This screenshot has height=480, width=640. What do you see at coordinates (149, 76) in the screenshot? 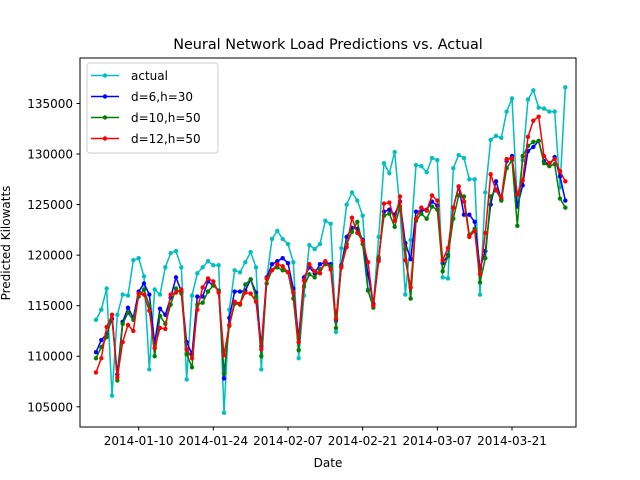
I see `legend-label-actual: actual` at bounding box center [149, 76].